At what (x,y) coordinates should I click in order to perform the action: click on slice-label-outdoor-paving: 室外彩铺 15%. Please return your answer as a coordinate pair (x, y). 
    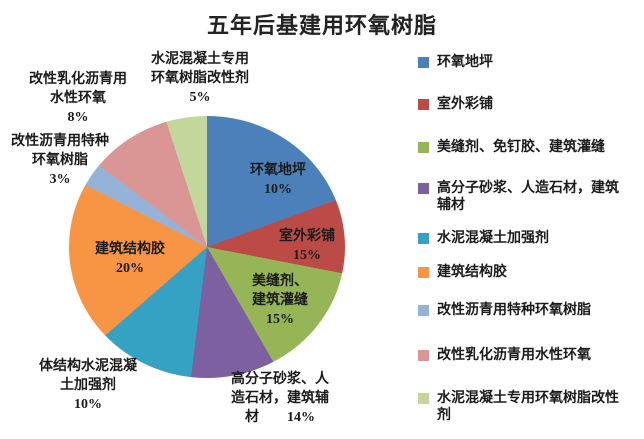
    Looking at the image, I should click on (307, 246).